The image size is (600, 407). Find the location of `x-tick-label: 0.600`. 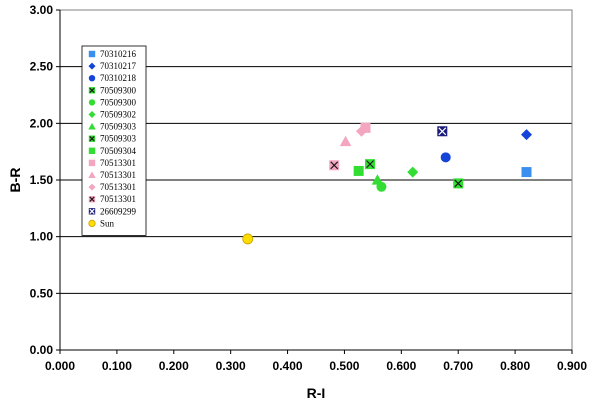

x-tick-label: 0.600 is located at coordinates (401, 366).